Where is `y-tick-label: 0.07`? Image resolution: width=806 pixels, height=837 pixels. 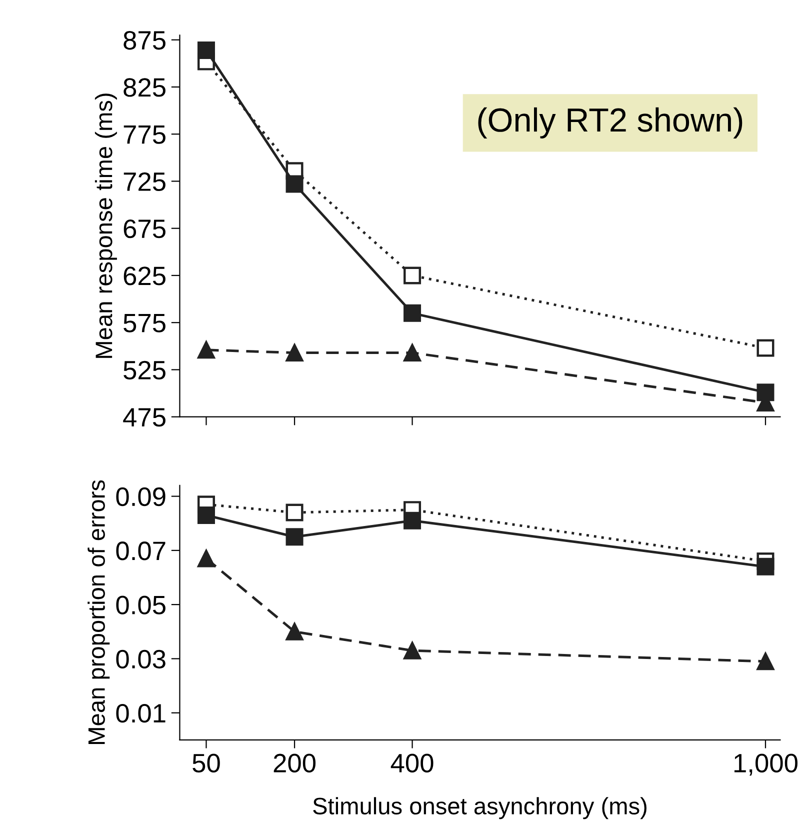
y-tick-label: 0.07 is located at coordinates (141, 551).